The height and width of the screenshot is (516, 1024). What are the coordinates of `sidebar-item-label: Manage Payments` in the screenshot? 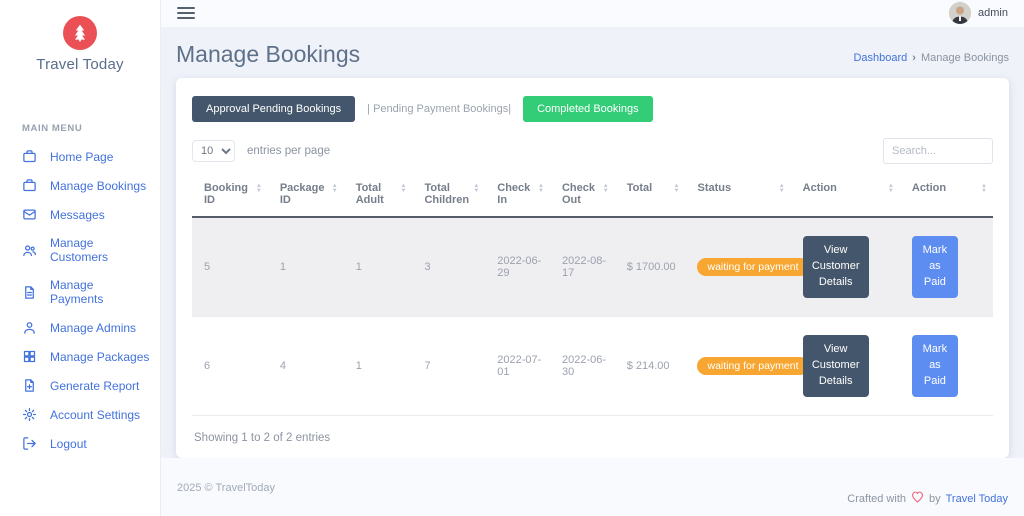 It's located at (77, 292).